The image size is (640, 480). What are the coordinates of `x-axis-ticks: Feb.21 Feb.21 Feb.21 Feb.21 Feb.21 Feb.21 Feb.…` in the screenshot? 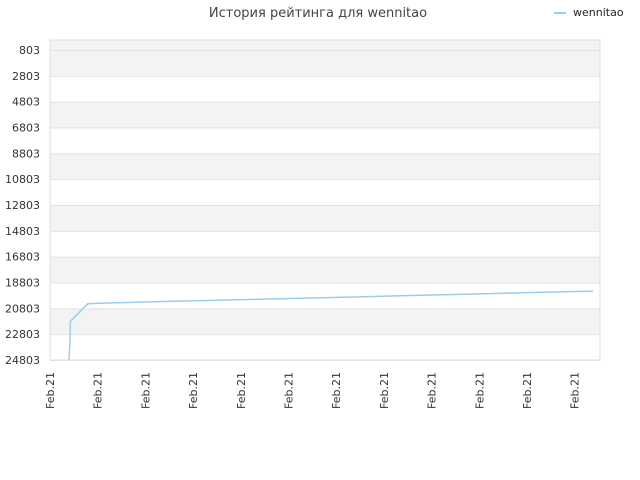 It's located at (313, 390).